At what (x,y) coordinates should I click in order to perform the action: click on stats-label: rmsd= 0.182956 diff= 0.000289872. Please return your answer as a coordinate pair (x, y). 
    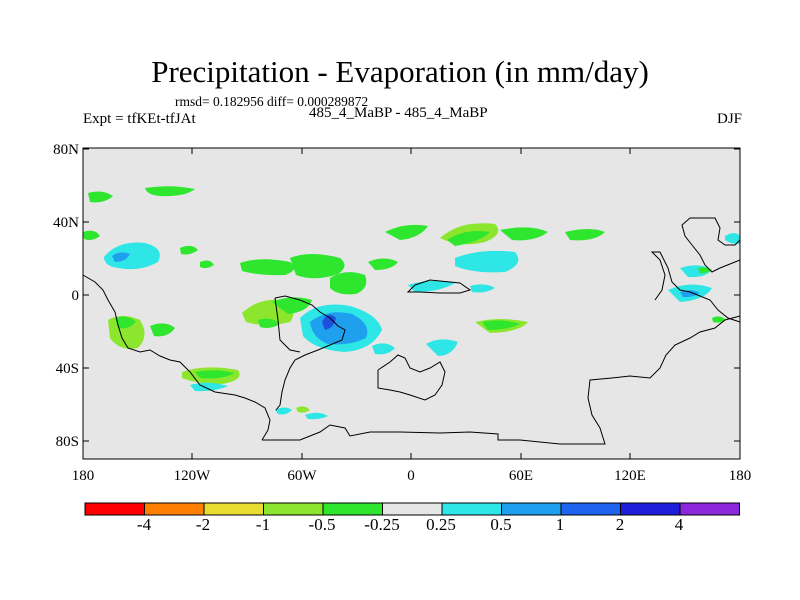
    Looking at the image, I should click on (272, 101).